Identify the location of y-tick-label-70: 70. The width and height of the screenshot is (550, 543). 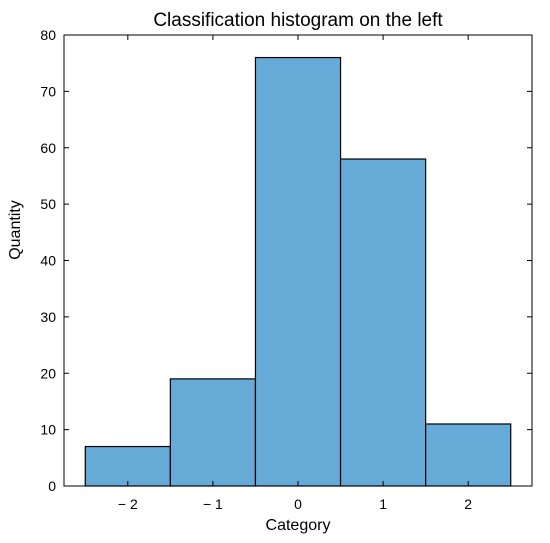
(48, 91).